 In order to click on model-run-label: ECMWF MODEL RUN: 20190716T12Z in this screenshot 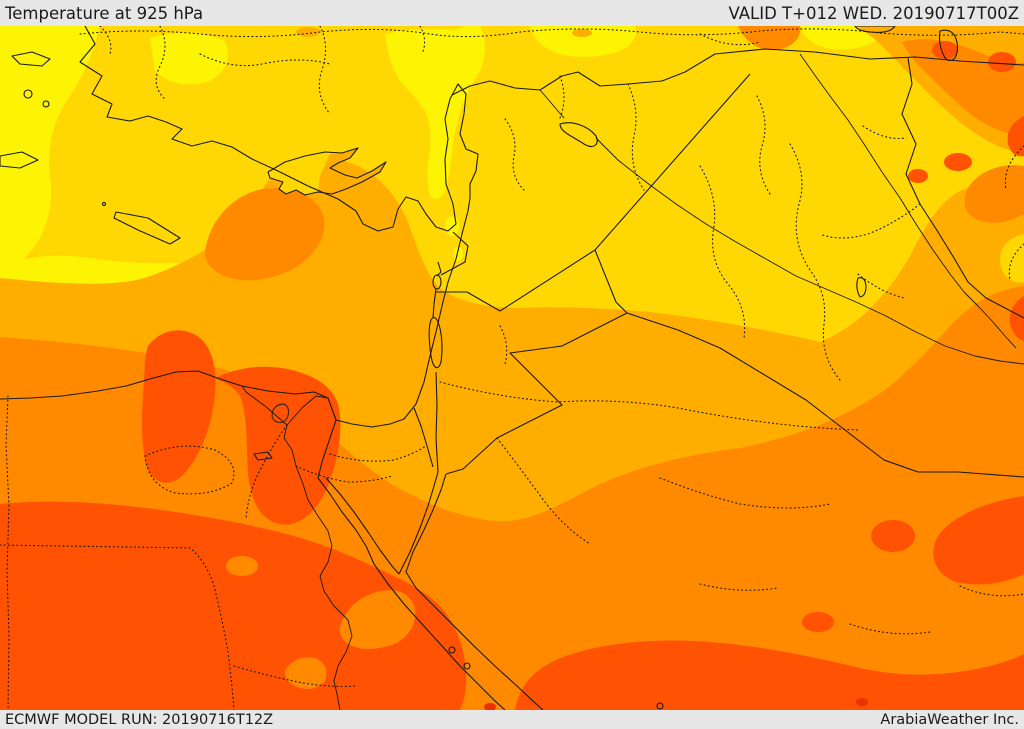, I will do `click(139, 719)`.